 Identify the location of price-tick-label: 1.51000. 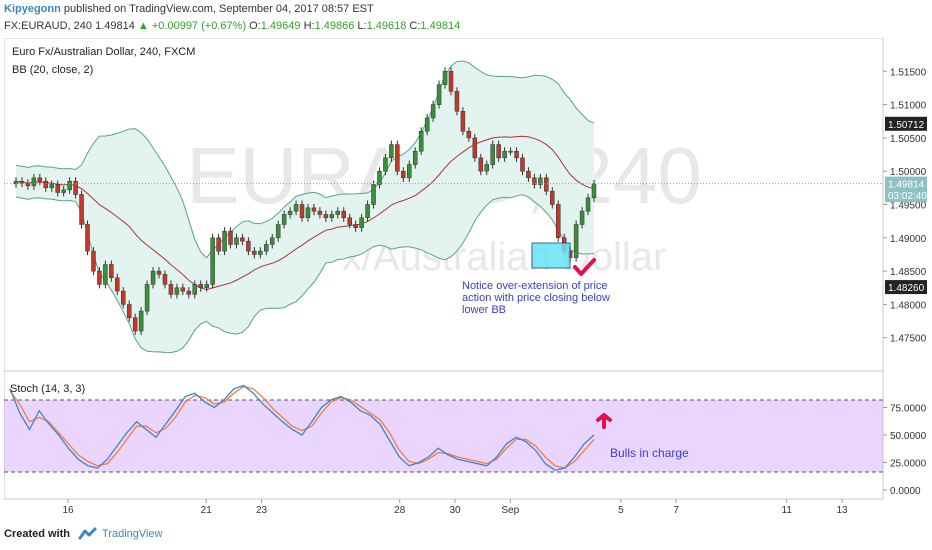
(908, 106).